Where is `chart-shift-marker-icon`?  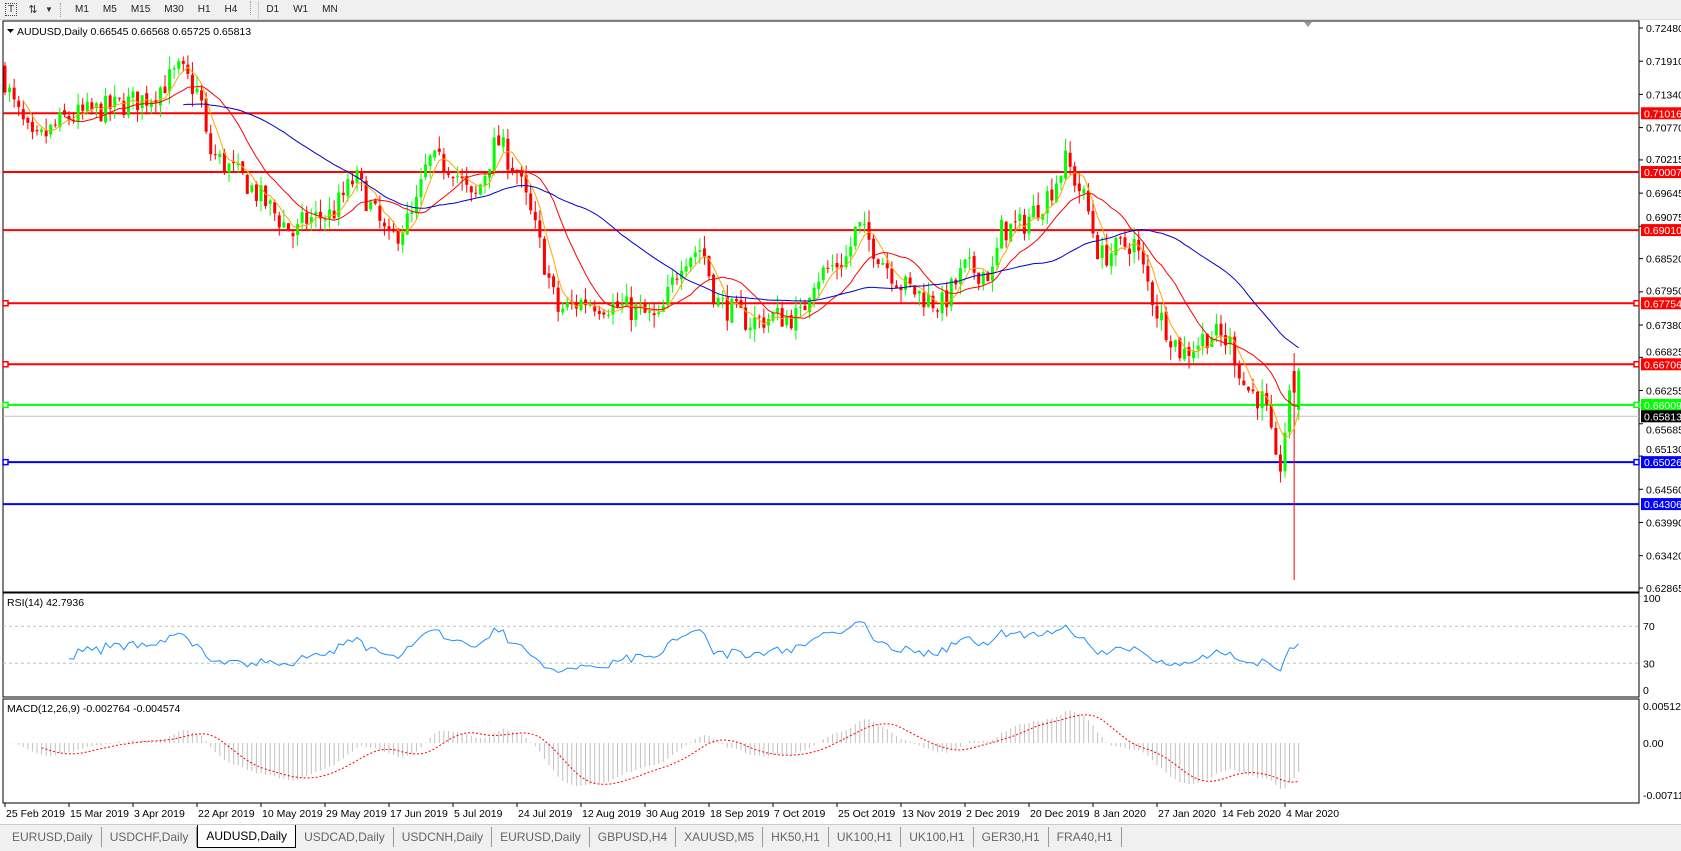 chart-shift-marker-icon is located at coordinates (1308, 24).